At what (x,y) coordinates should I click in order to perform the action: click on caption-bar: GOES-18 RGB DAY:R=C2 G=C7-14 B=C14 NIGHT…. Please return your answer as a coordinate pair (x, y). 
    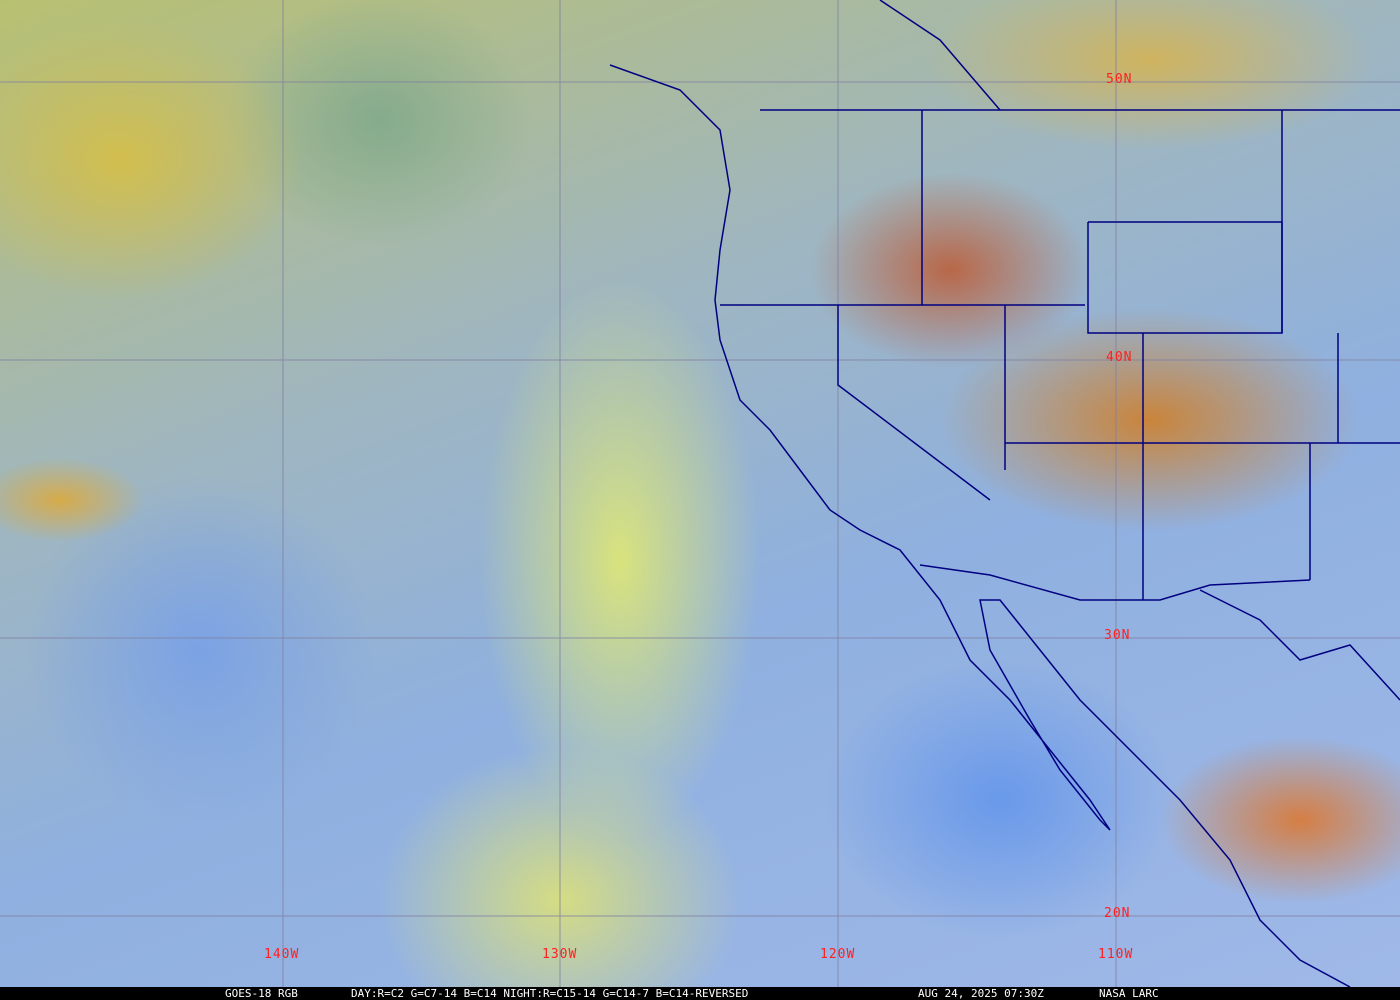
    Looking at the image, I should click on (700, 993).